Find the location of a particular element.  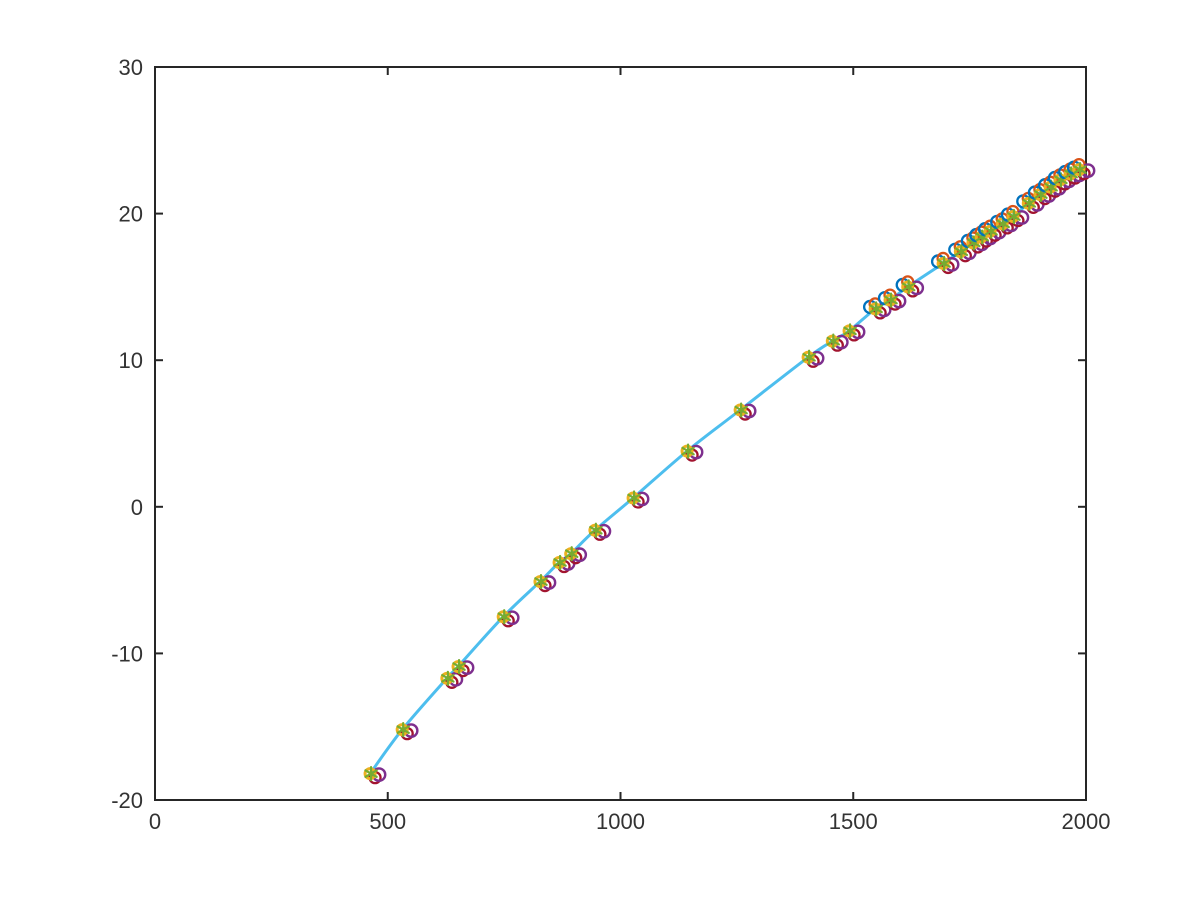

y-tick-label: -20 is located at coordinates (127, 800).